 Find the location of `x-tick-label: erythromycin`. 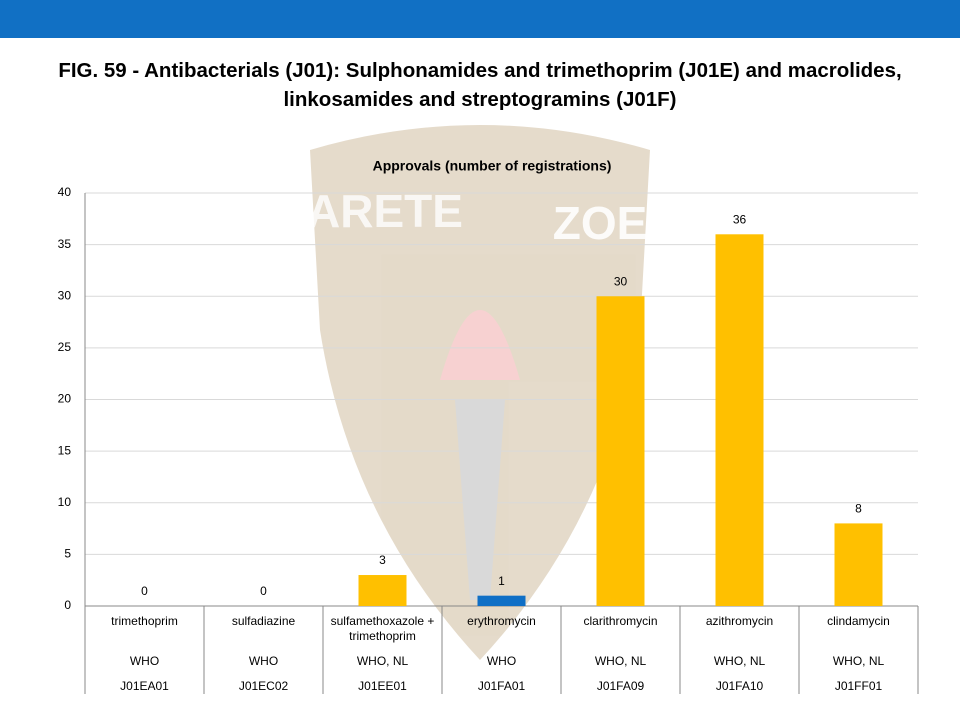

x-tick-label: erythromycin is located at coordinates (501, 621).